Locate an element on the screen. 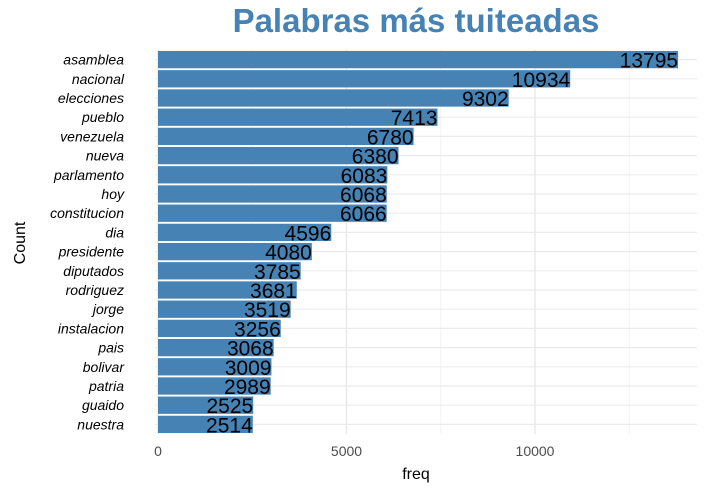 The height and width of the screenshot is (493, 710). category-label-pueblo: pueblo is located at coordinates (102, 117).